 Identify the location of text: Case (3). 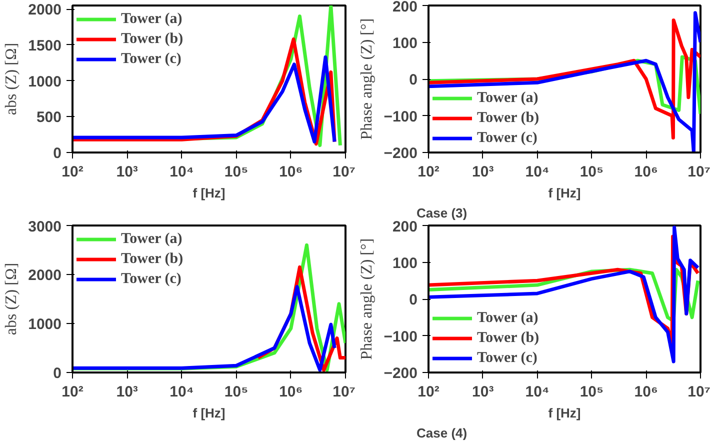
(442, 213).